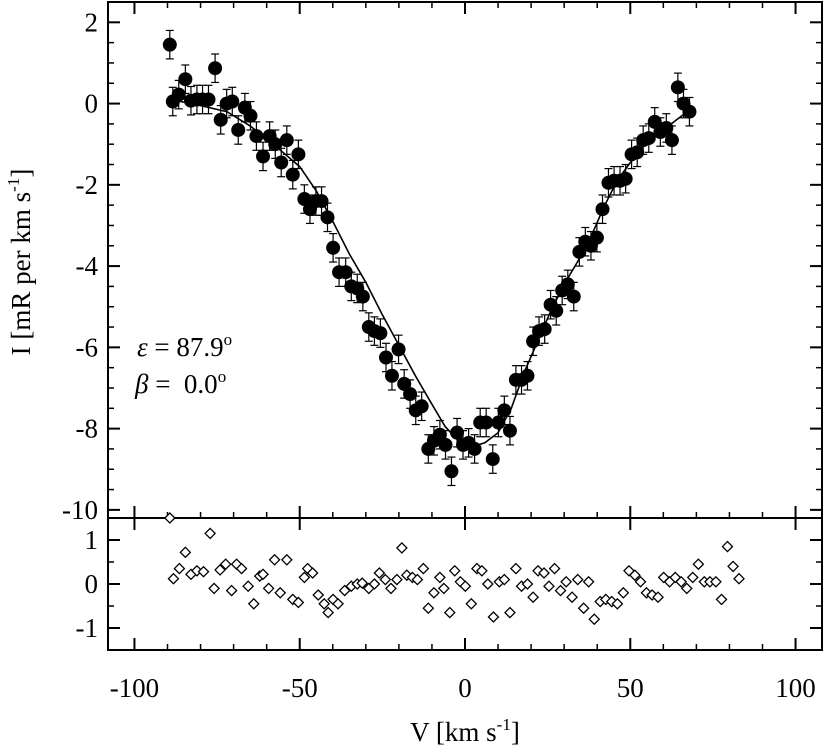 The height and width of the screenshot is (751, 830). Describe the element at coordinates (222, 376) in the screenshot. I see `annotation-beta-sup: o` at that location.